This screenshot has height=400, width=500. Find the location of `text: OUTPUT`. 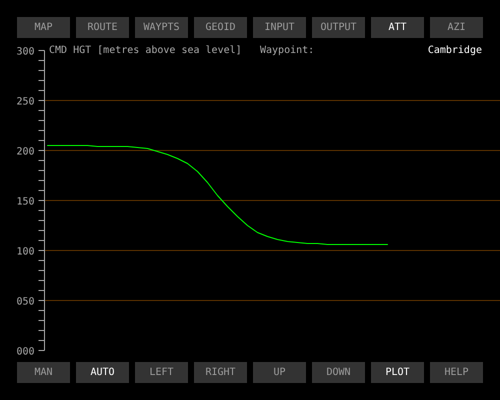

text: OUTPUT is located at coordinates (338, 27).